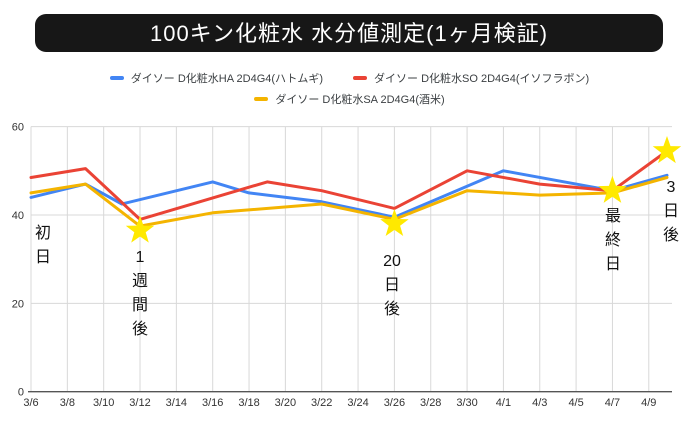 The width and height of the screenshot is (699, 439). I want to click on x-tick-label: 3/8, so click(67, 403).